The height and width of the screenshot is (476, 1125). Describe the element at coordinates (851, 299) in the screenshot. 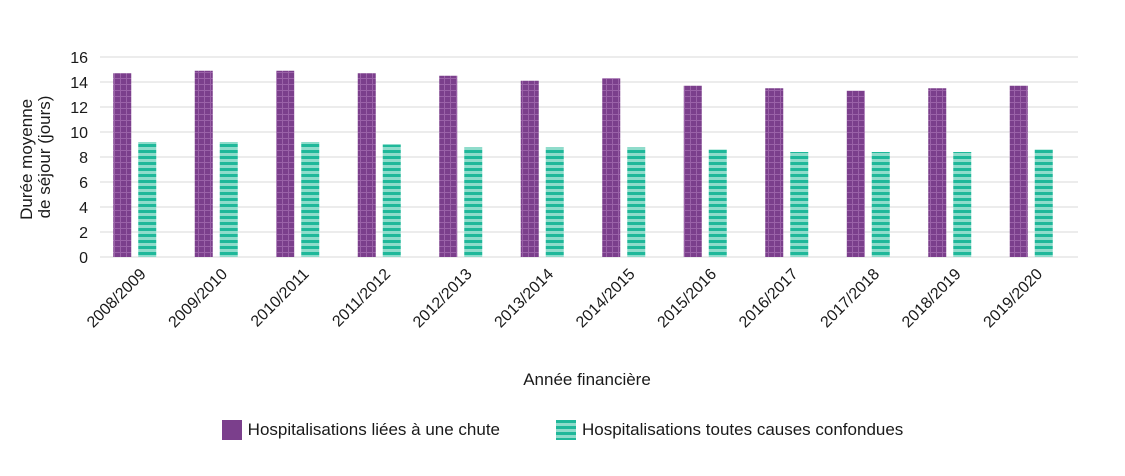

I see `x-tick-label: 2017/2018` at that location.